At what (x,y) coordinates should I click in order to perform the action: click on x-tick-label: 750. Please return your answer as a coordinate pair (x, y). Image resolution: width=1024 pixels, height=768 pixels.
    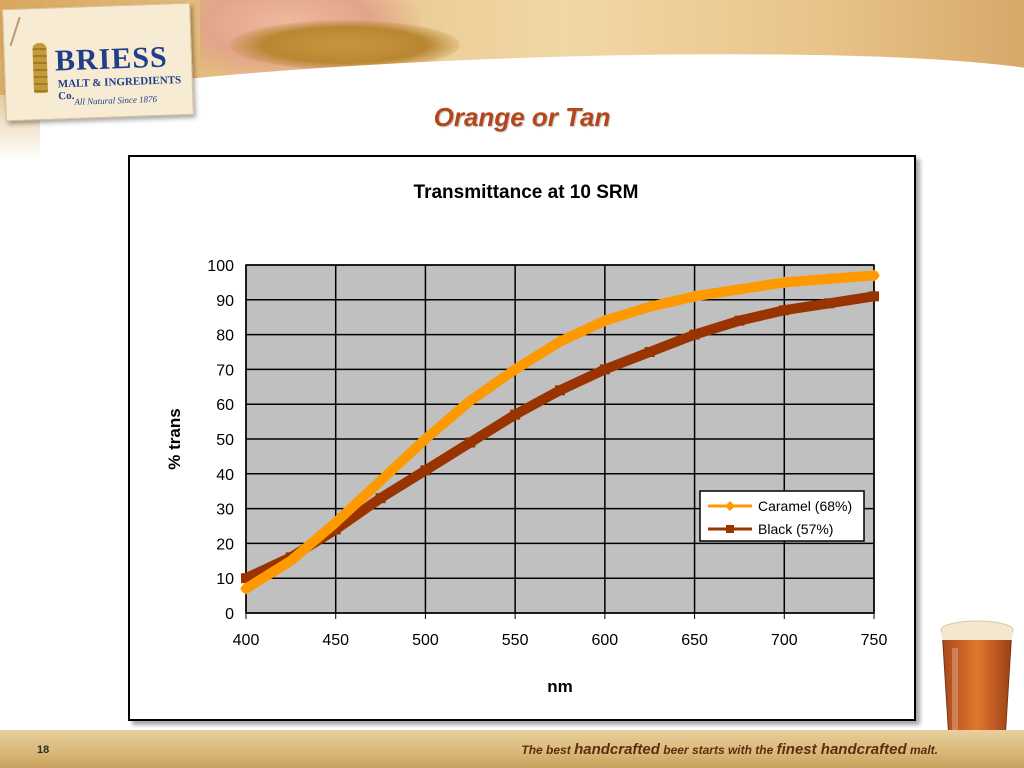
    Looking at the image, I should click on (874, 640).